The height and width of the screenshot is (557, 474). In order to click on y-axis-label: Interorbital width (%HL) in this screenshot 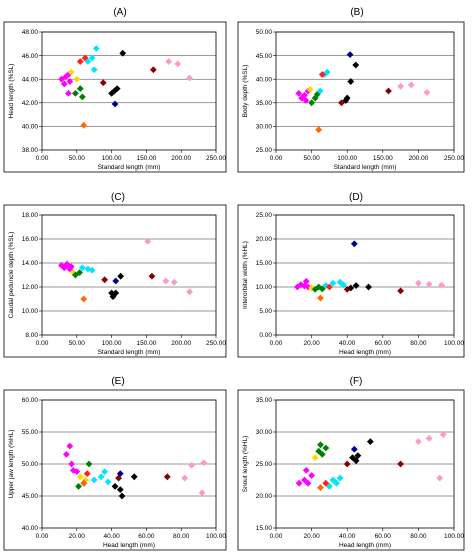, I will do `click(245, 275)`.